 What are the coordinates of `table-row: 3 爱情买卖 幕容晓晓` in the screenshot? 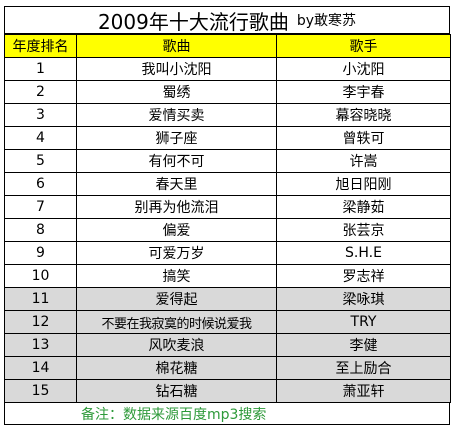 It's located at (227, 115).